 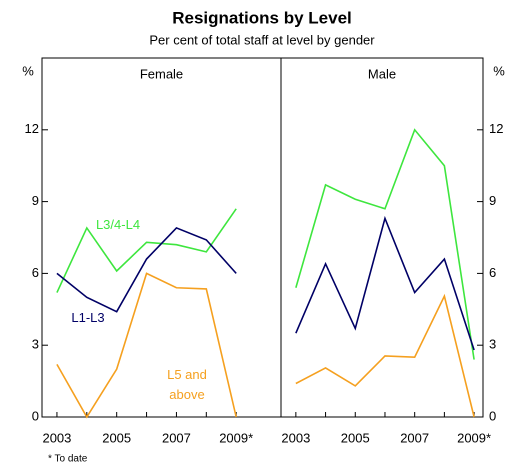 I want to click on series-label: L1-L3, so click(x=88, y=317).